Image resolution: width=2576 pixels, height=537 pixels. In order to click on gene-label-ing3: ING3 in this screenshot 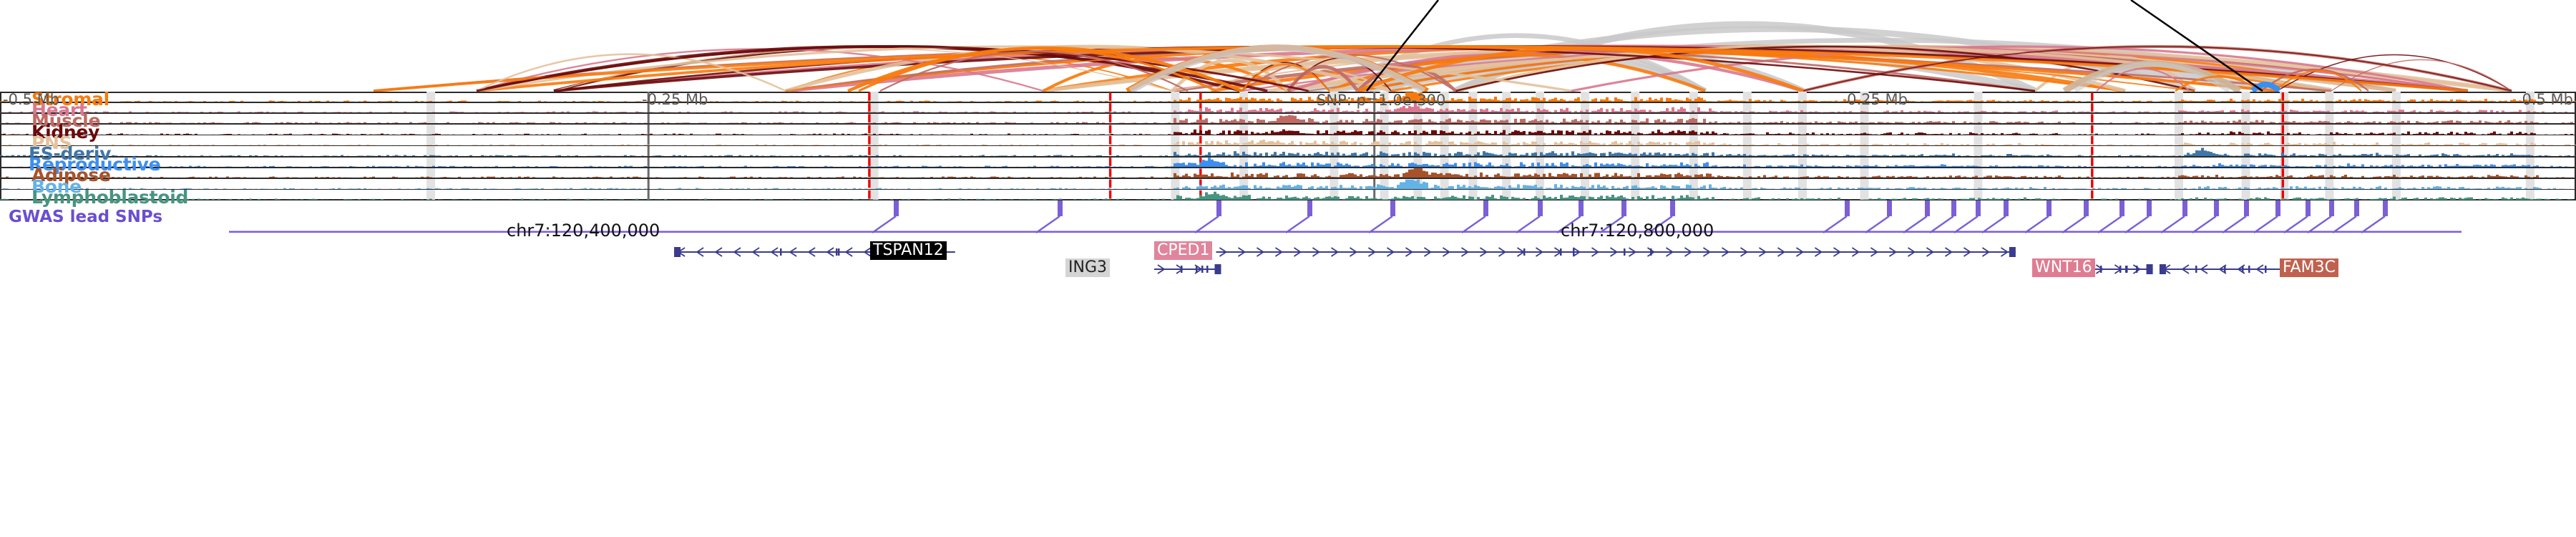, I will do `click(1087, 268)`.